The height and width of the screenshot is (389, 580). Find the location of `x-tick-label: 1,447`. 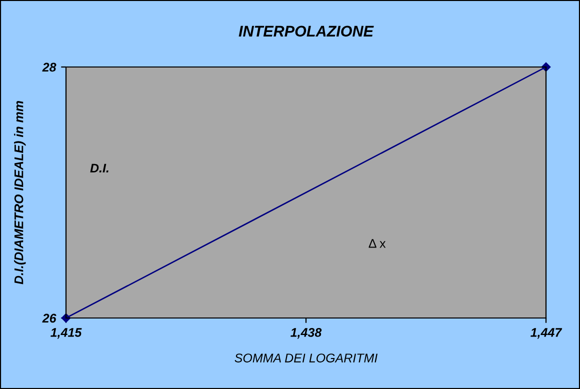

x-tick-label: 1,447 is located at coordinates (546, 333).